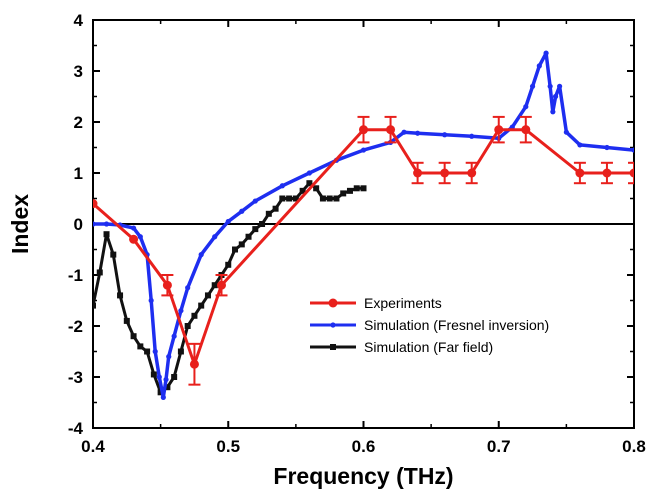 Image resolution: width=651 pixels, height=491 pixels. I want to click on y-tick-label: -4, so click(76, 428).